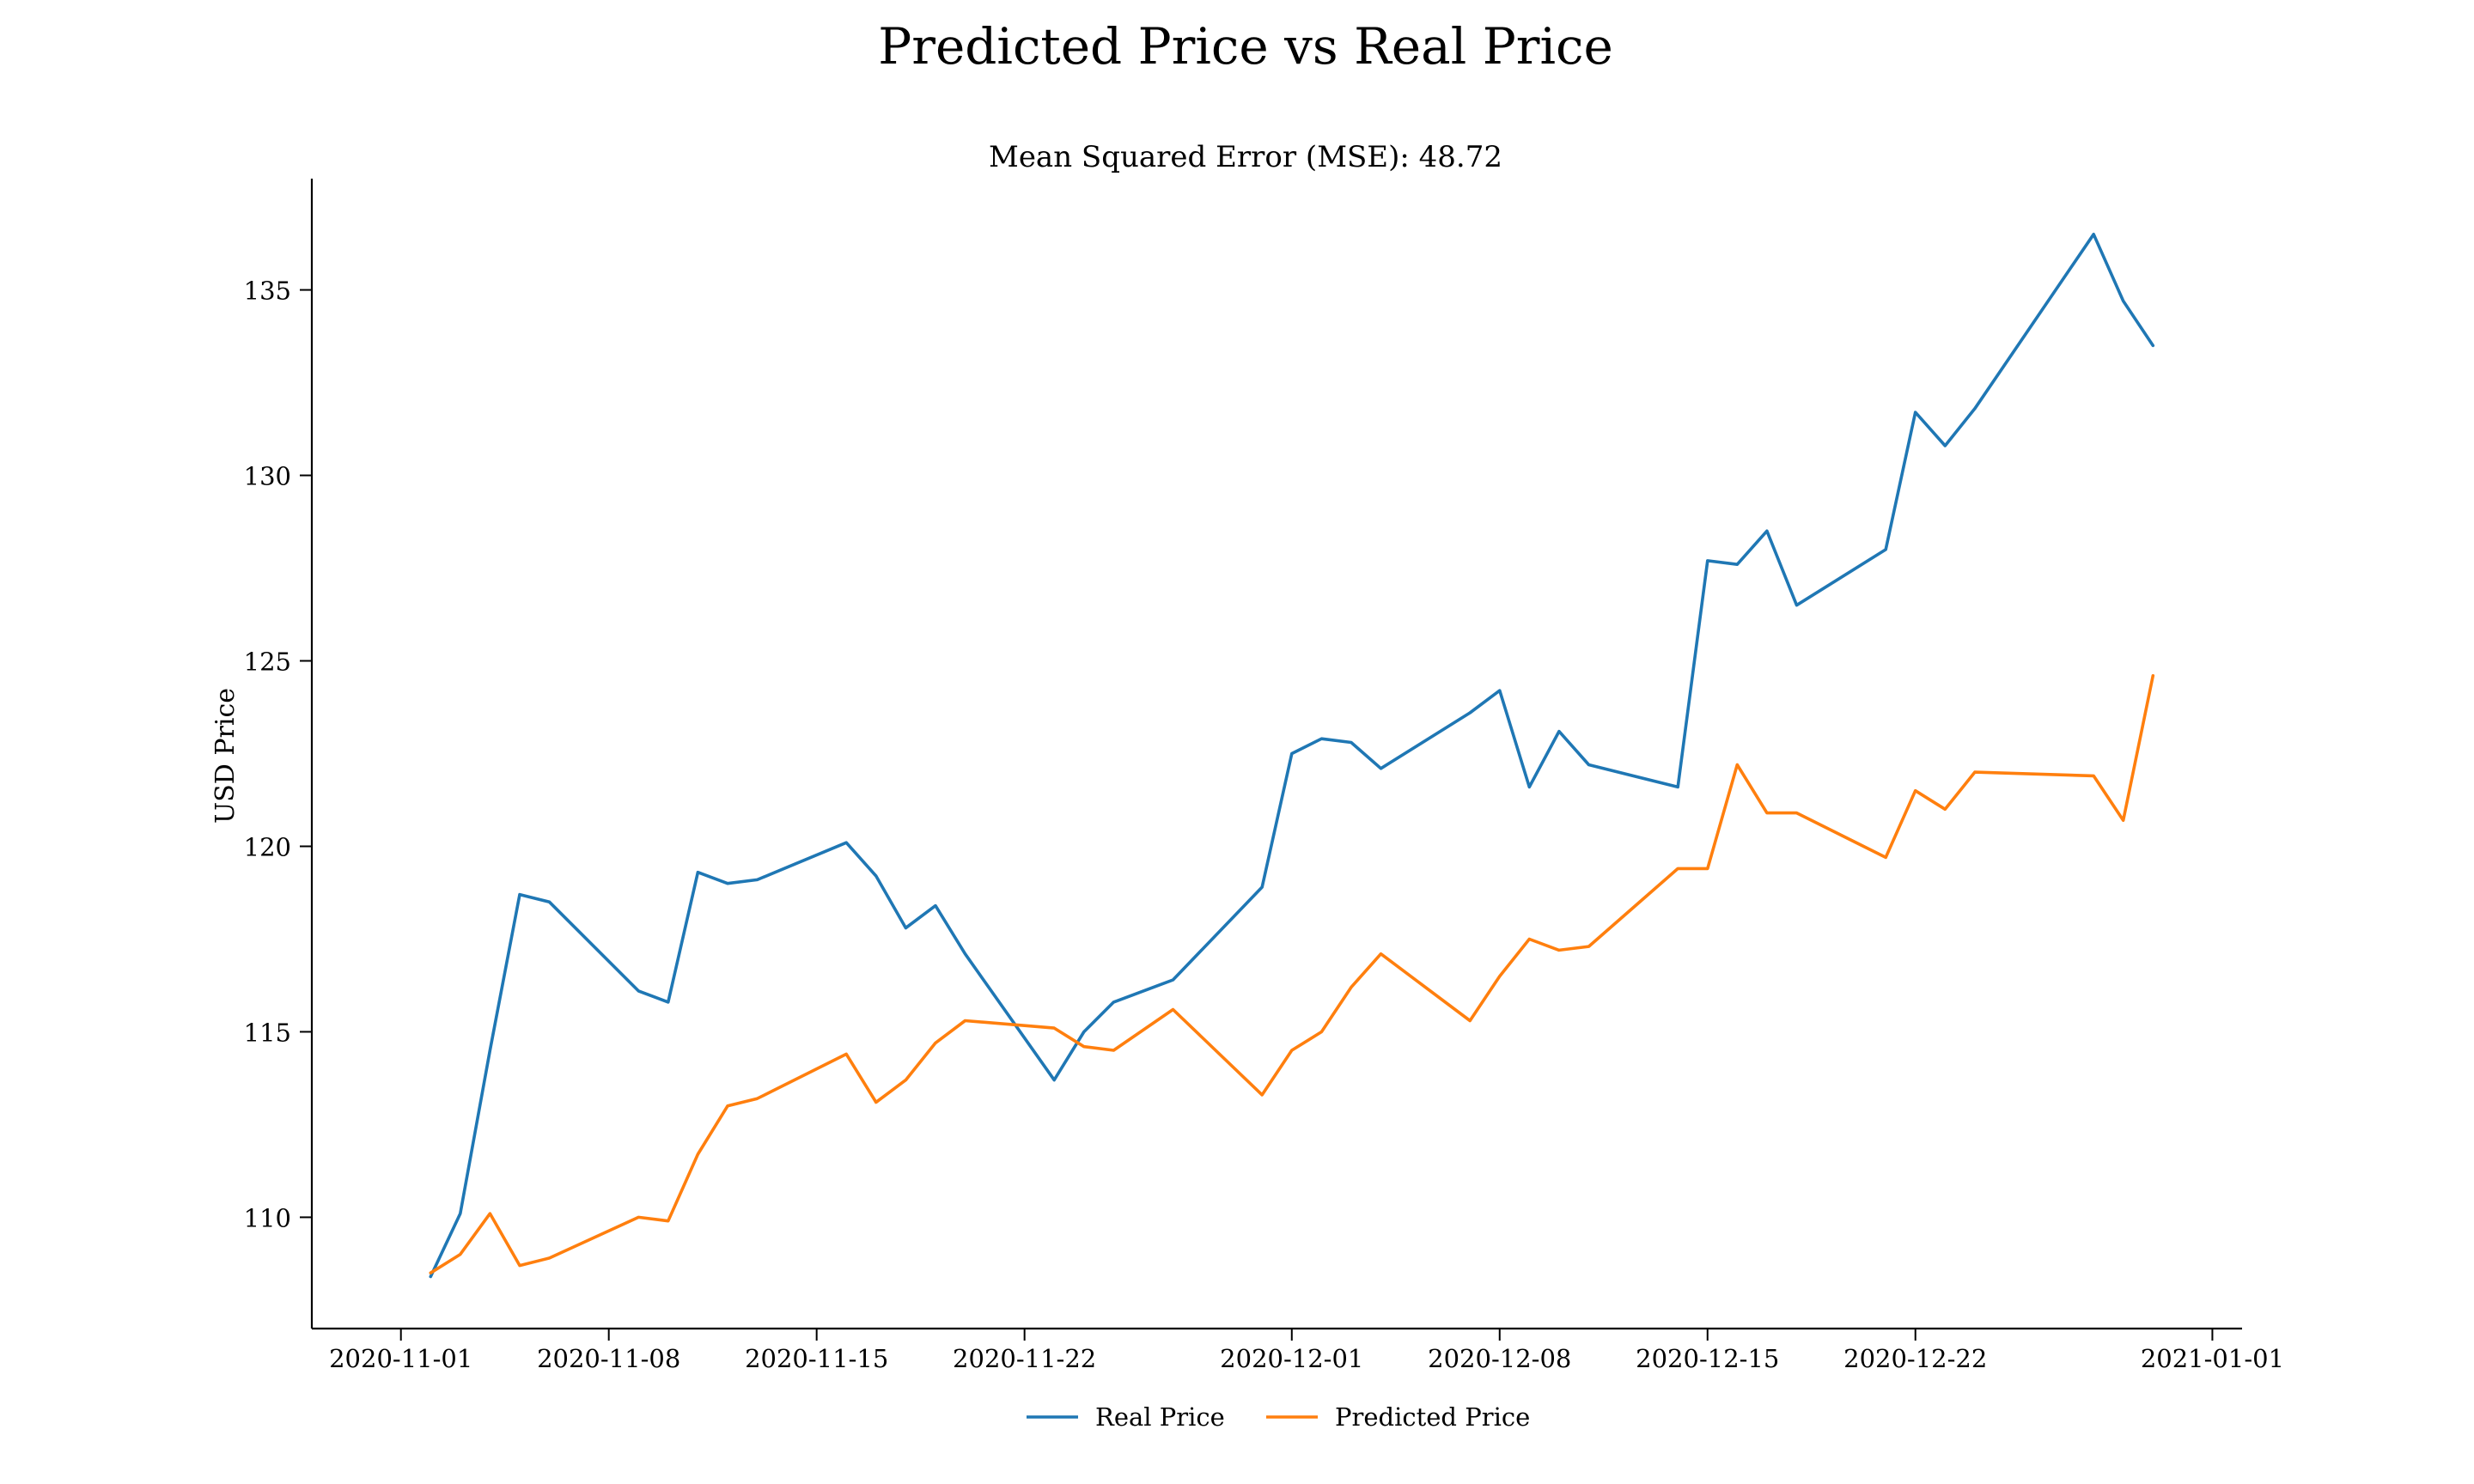  What do you see at coordinates (1278, 1417) in the screenshot?
I see `legend: Real Price Predicted Price` at bounding box center [1278, 1417].